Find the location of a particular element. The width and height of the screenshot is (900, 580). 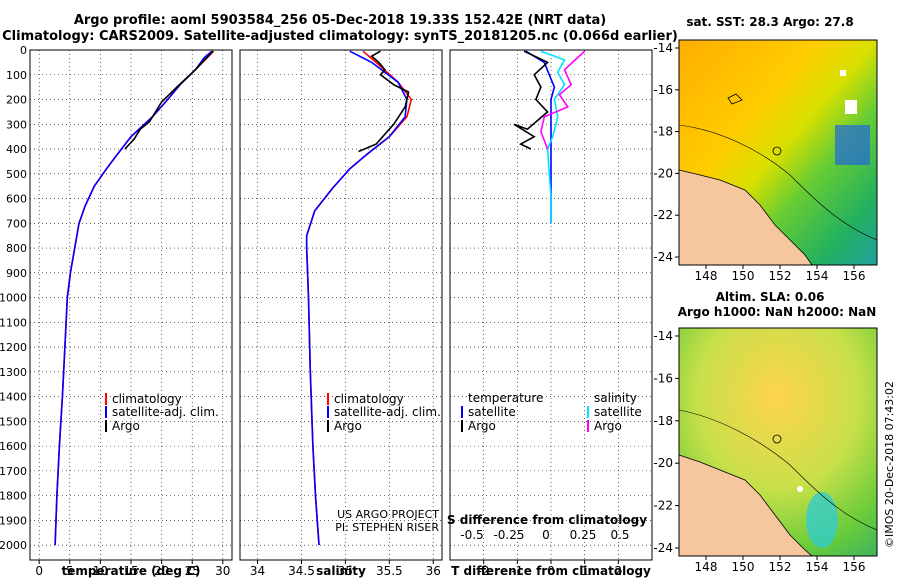

series-line-difference-s-satellite is located at coordinates (553, 137).